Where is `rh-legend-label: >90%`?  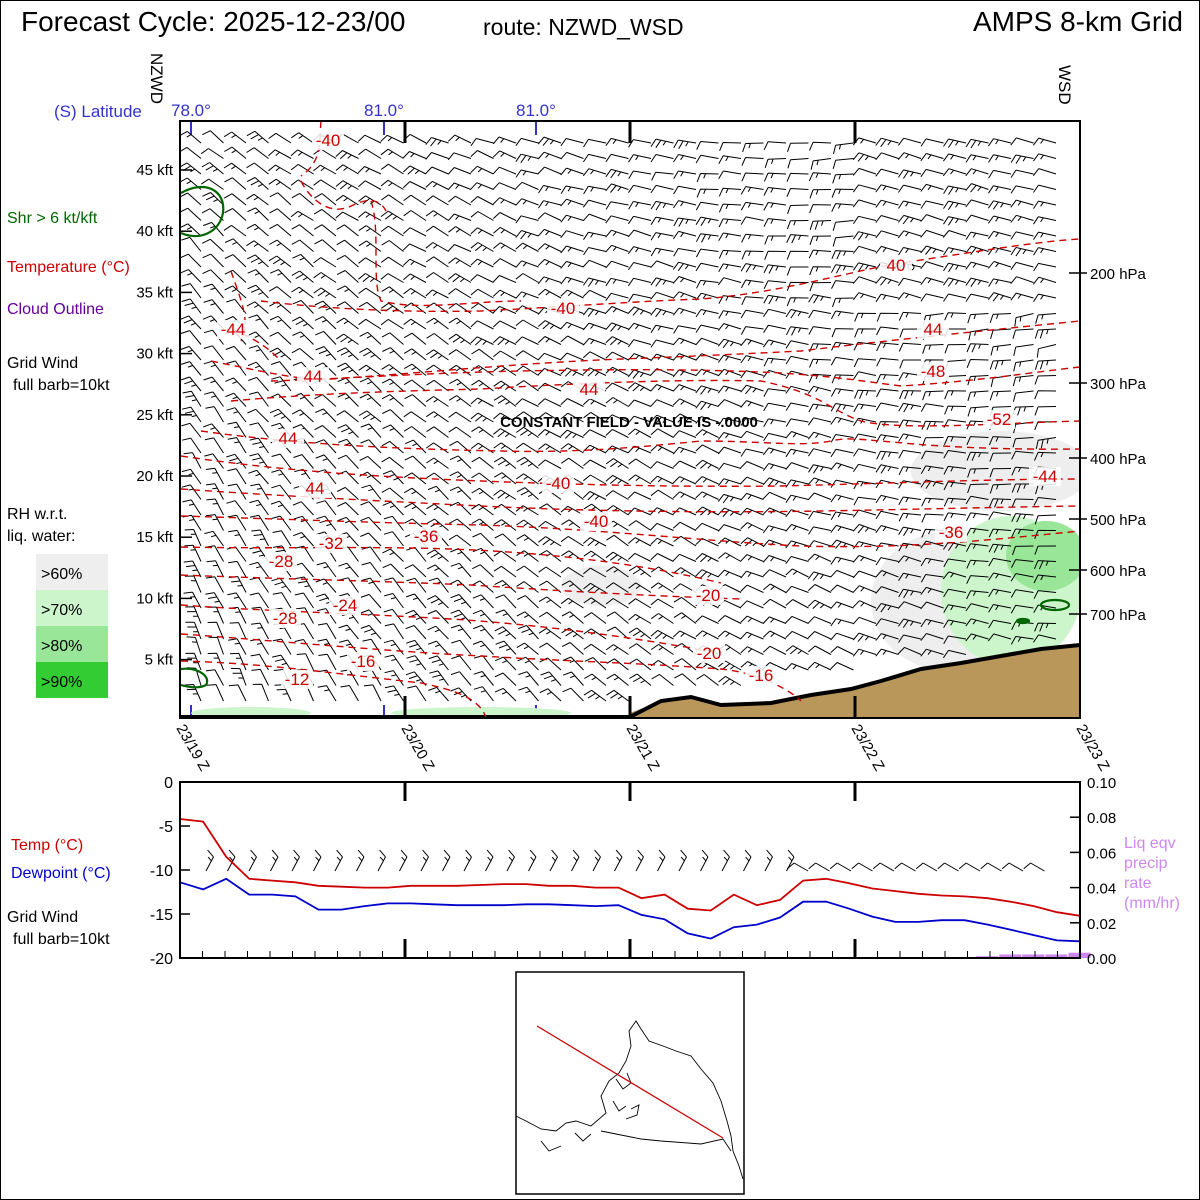 rh-legend-label: >90% is located at coordinates (61, 682).